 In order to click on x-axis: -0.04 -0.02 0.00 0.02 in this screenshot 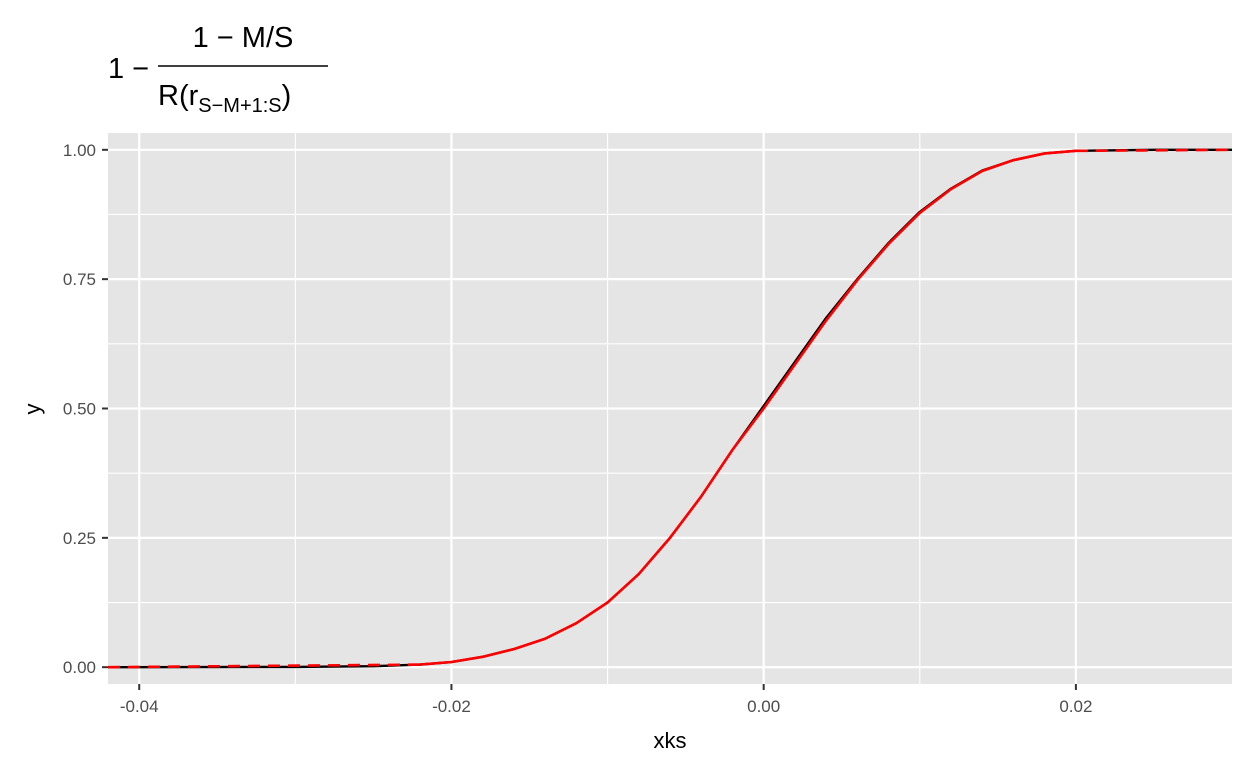, I will do `click(606, 700)`.